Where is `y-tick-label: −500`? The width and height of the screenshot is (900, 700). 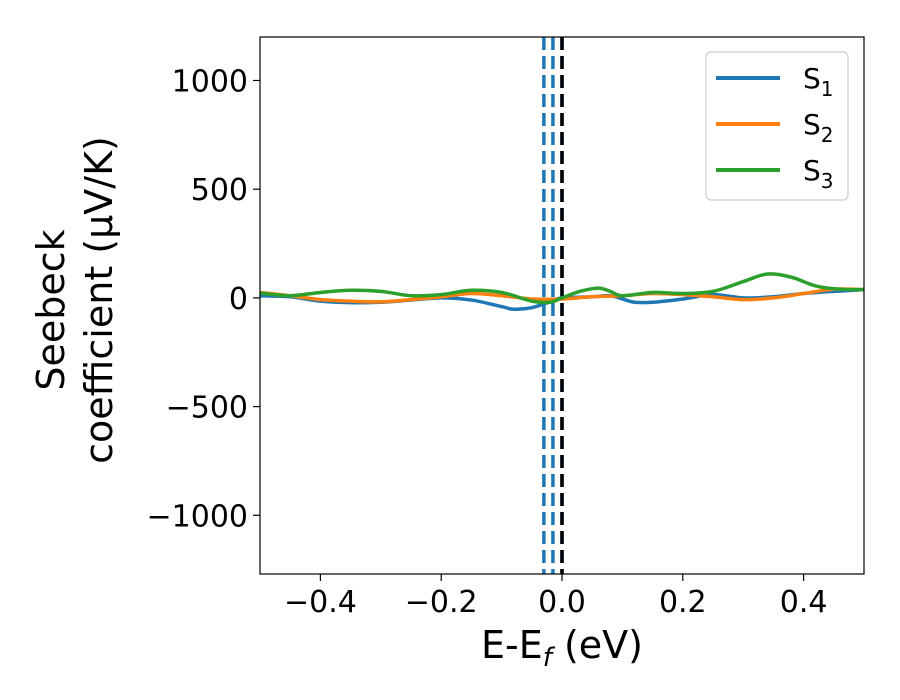
y-tick-label: −500 is located at coordinates (207, 408).